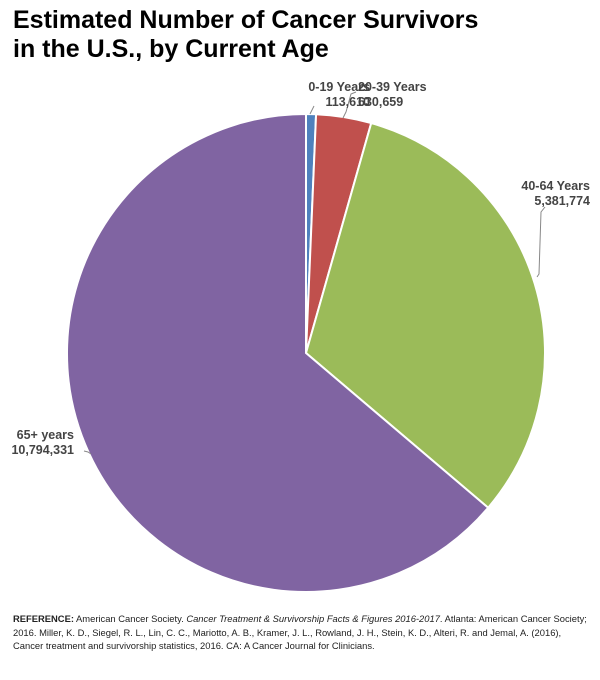  I want to click on slice-label: 40-64 Years 5,381,774, so click(555, 193).